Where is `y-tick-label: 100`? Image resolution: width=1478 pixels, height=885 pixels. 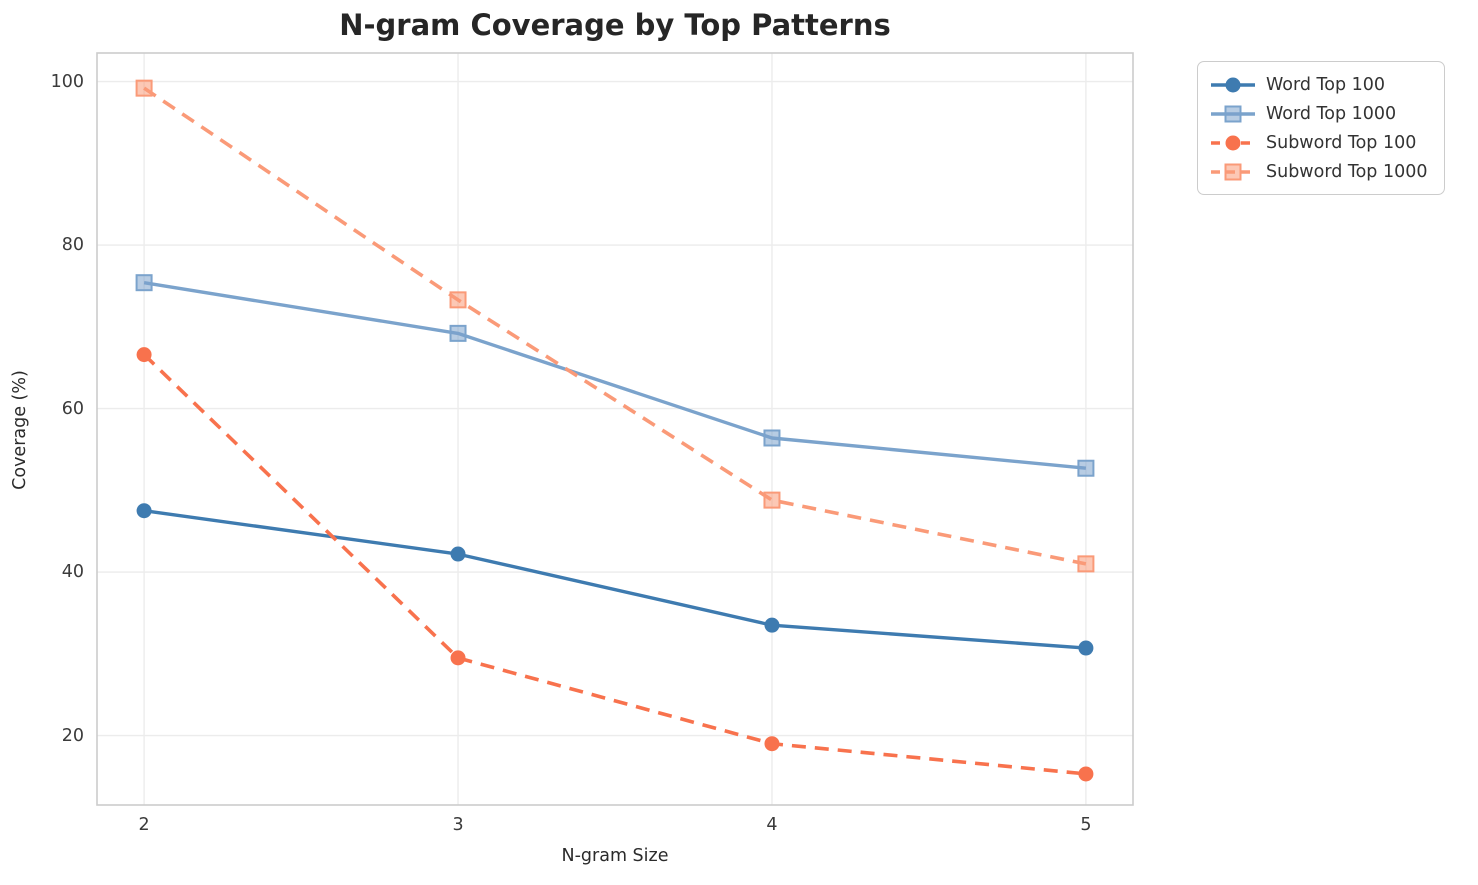
y-tick-label: 100 is located at coordinates (67, 81).